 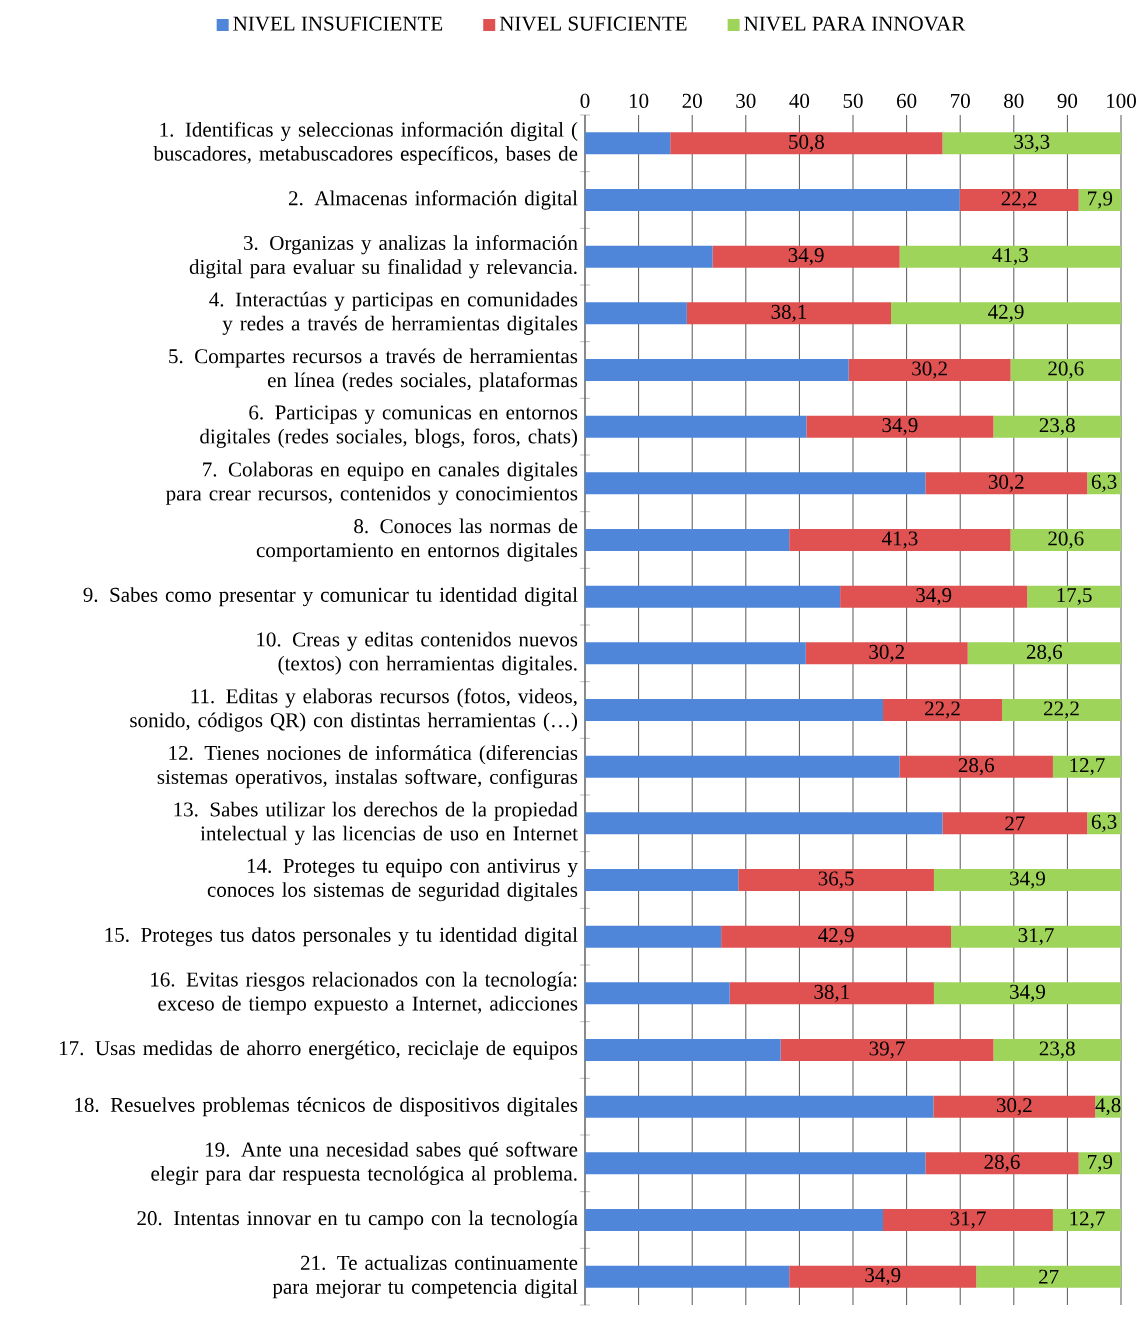 What do you see at coordinates (853, 100) in the screenshot?
I see `x-tick-label: 50` at bounding box center [853, 100].